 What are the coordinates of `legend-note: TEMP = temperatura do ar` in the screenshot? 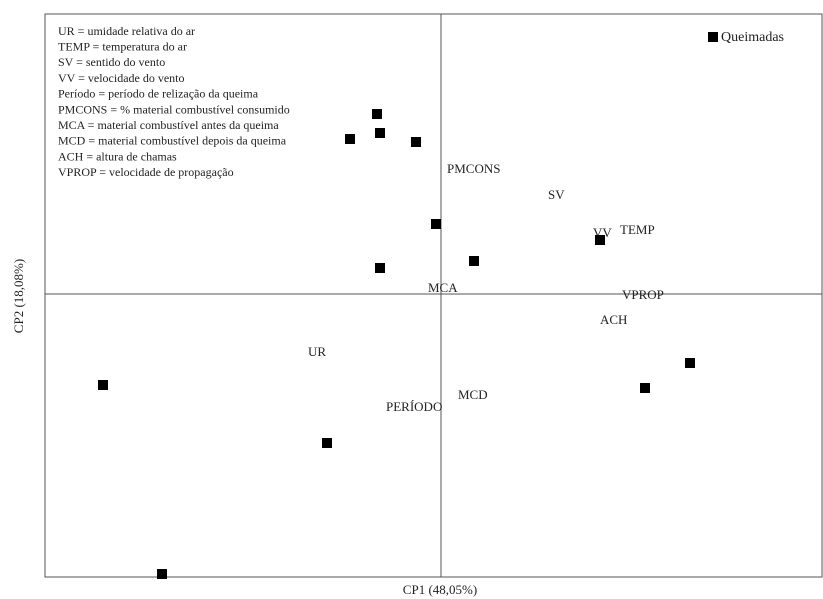 It's located at (122, 46).